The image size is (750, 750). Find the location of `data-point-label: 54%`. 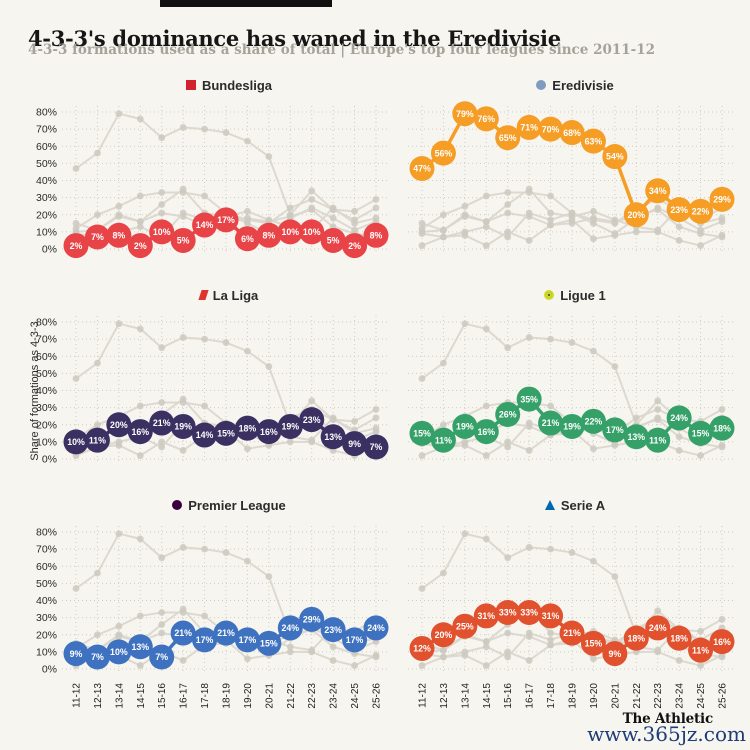

data-point-label: 54% is located at coordinates (615, 157).